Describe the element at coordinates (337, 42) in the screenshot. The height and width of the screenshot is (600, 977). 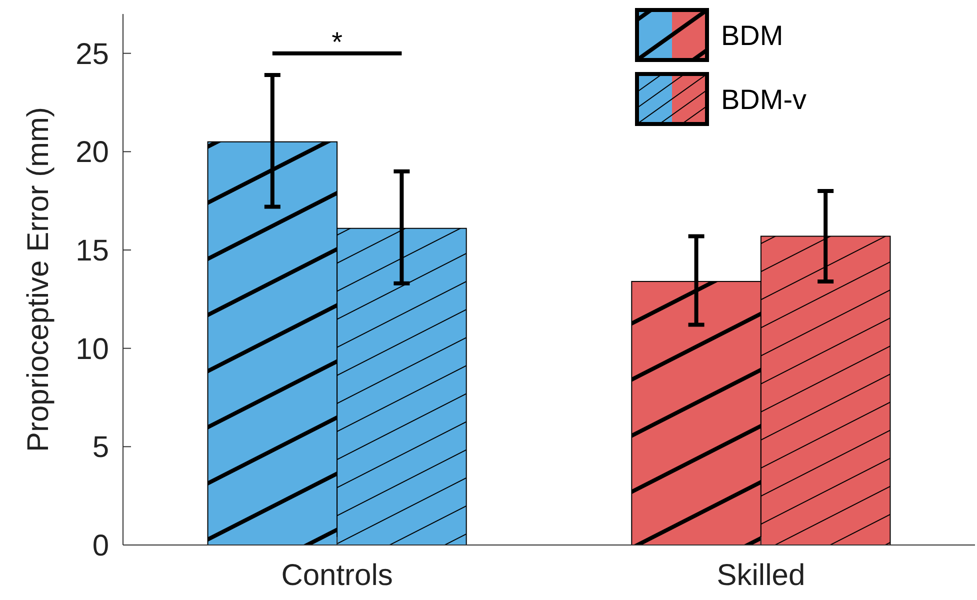
I see `annotation: *` at that location.